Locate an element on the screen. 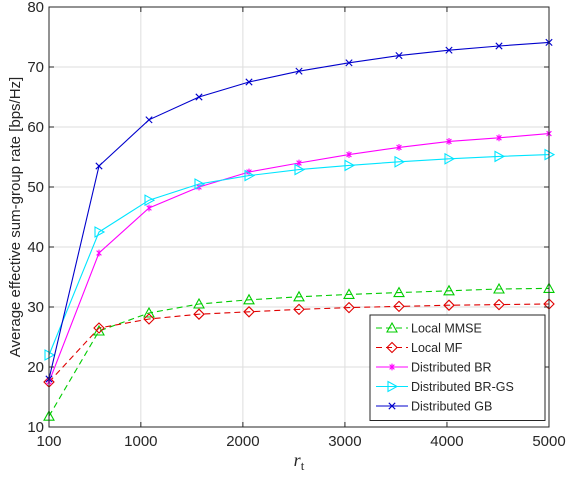 The image size is (566, 478). y-tick-label: 50 is located at coordinates (35, 187).